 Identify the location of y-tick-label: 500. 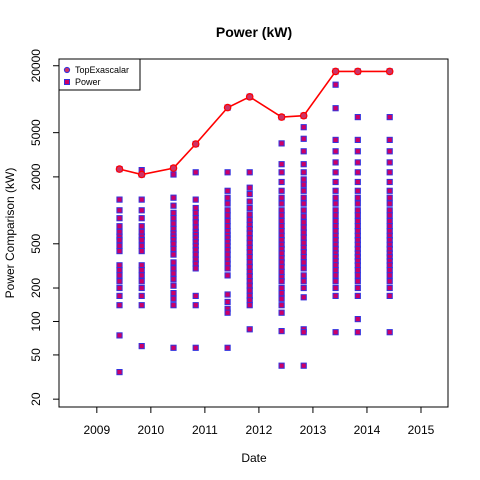
(36, 243).